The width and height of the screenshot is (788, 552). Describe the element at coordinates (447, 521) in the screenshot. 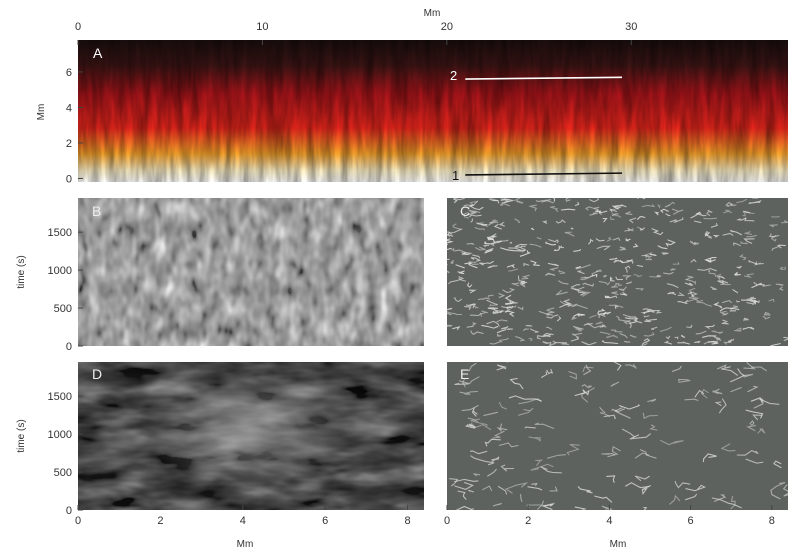

I see `panel-e-xtick-label: 0` at that location.